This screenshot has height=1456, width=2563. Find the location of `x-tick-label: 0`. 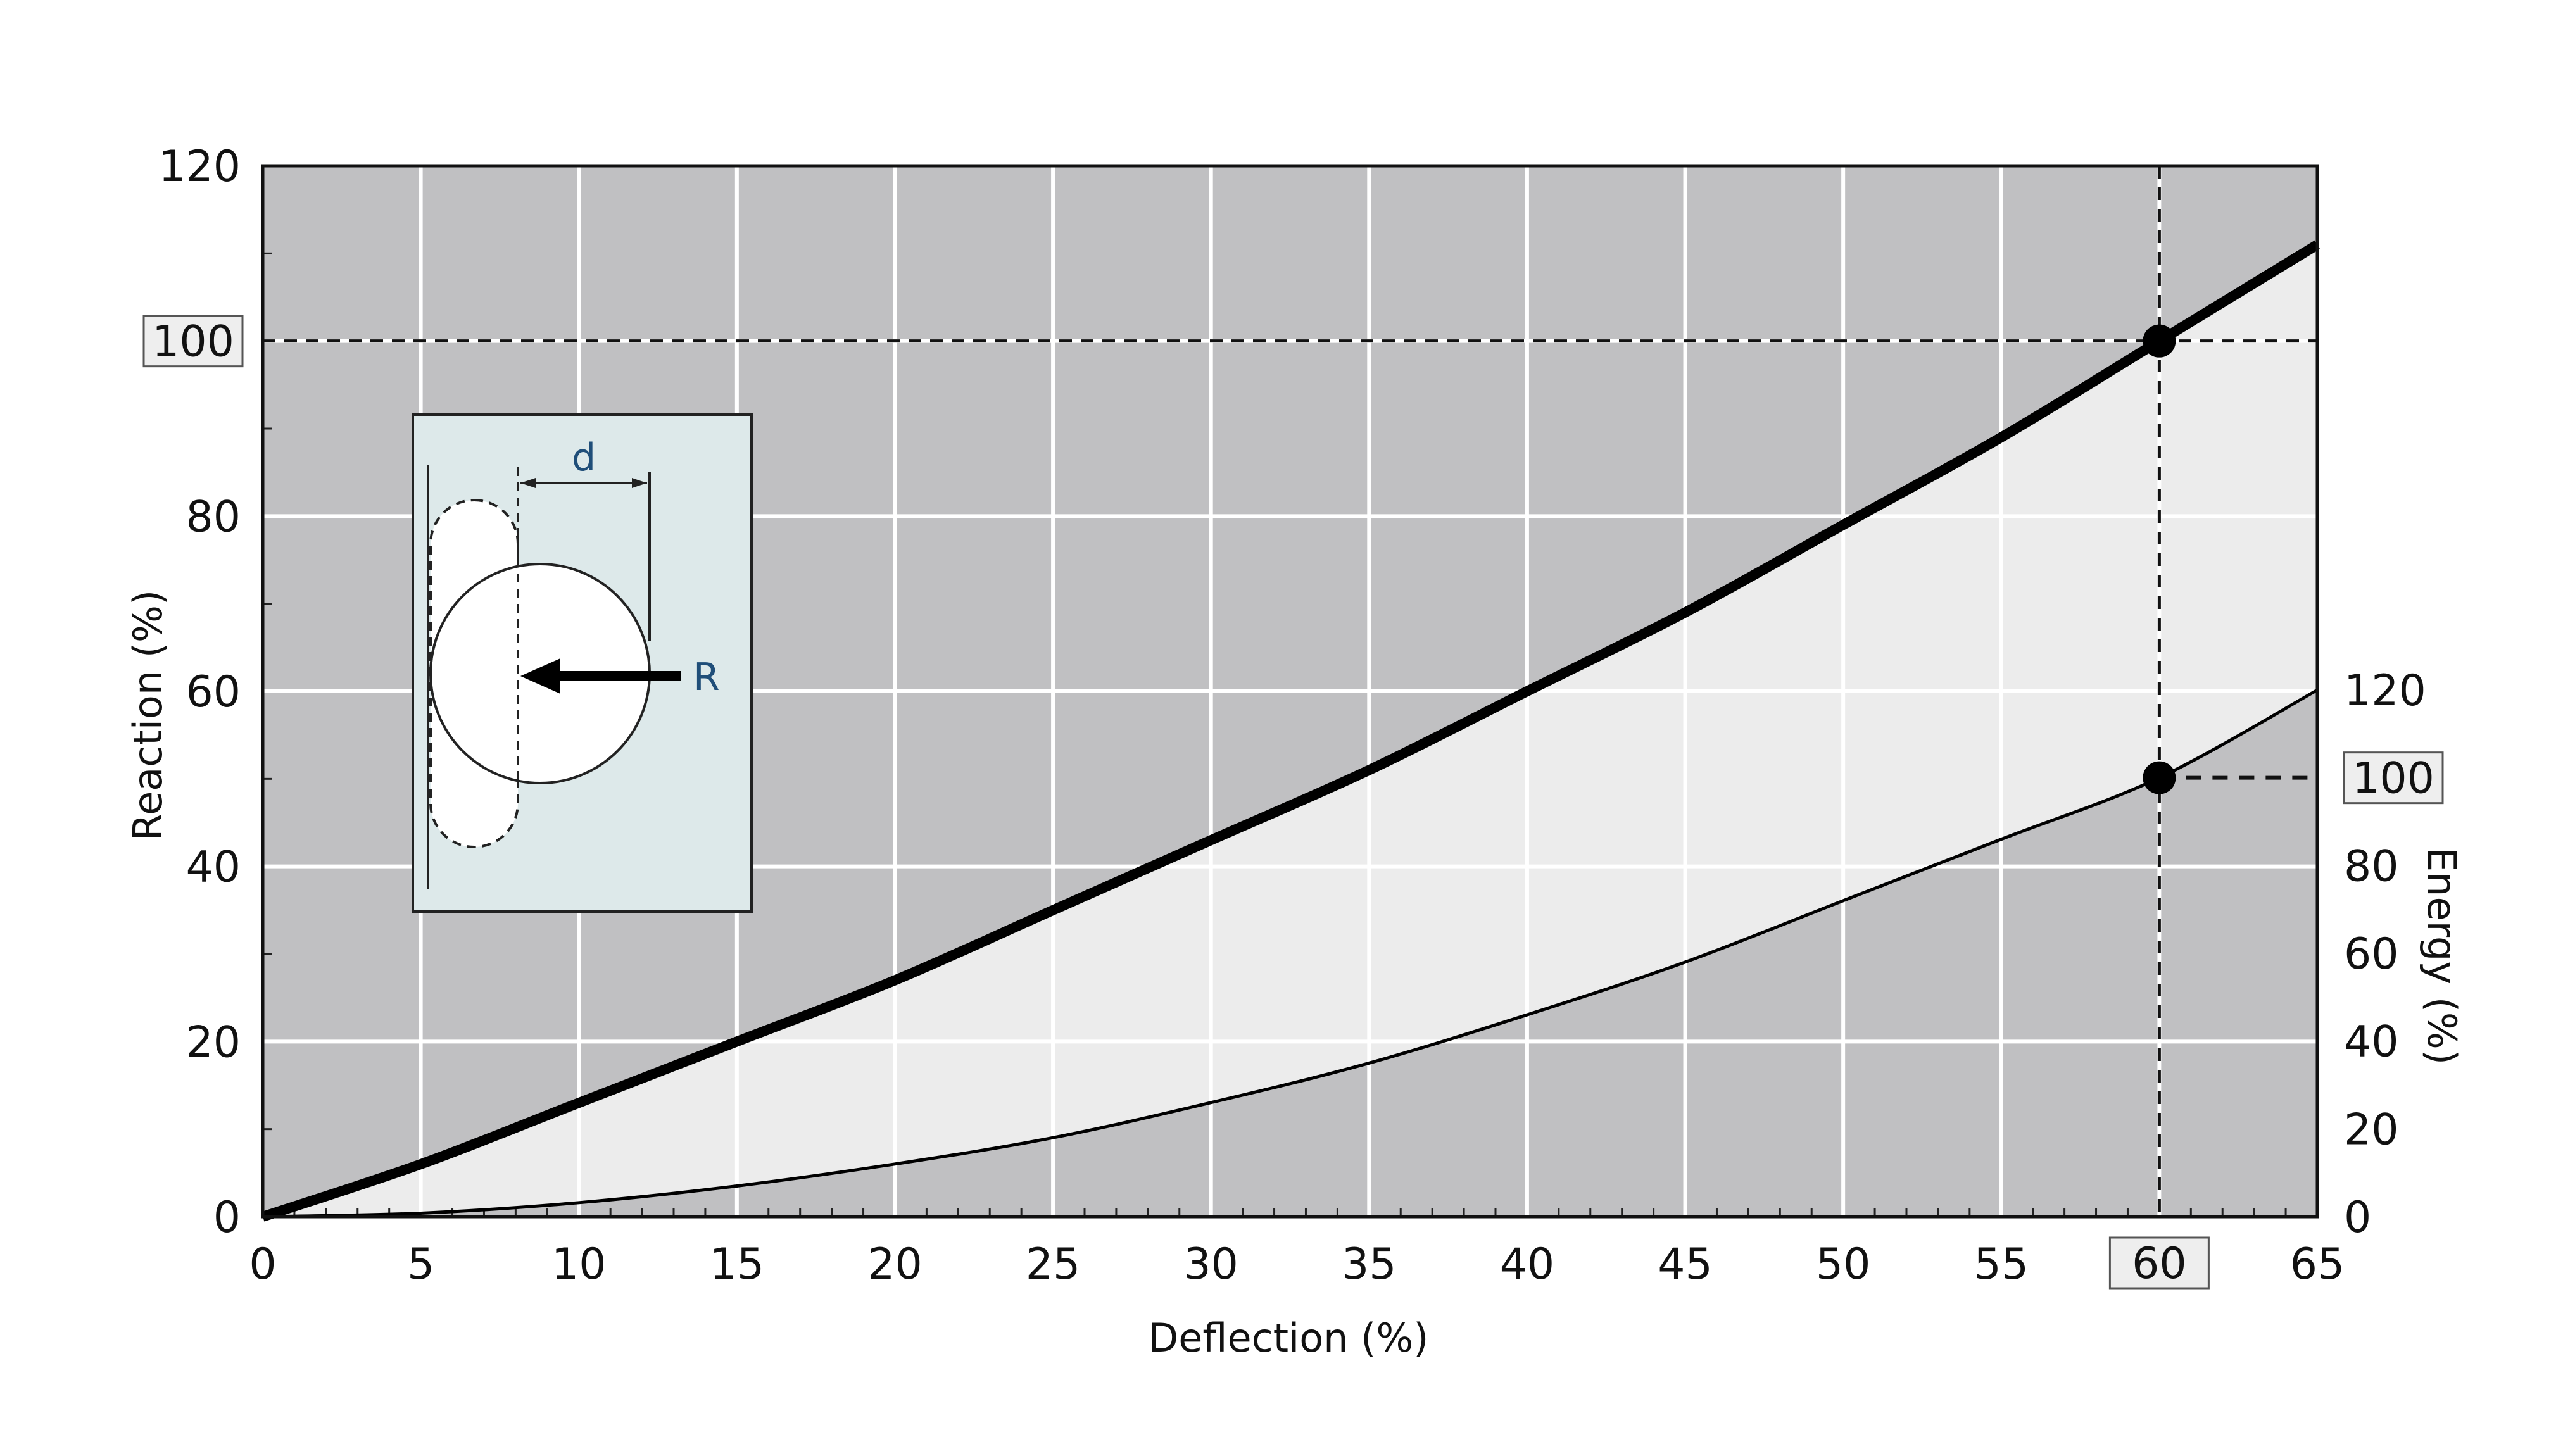

x-tick-label: 0 is located at coordinates (262, 1264).